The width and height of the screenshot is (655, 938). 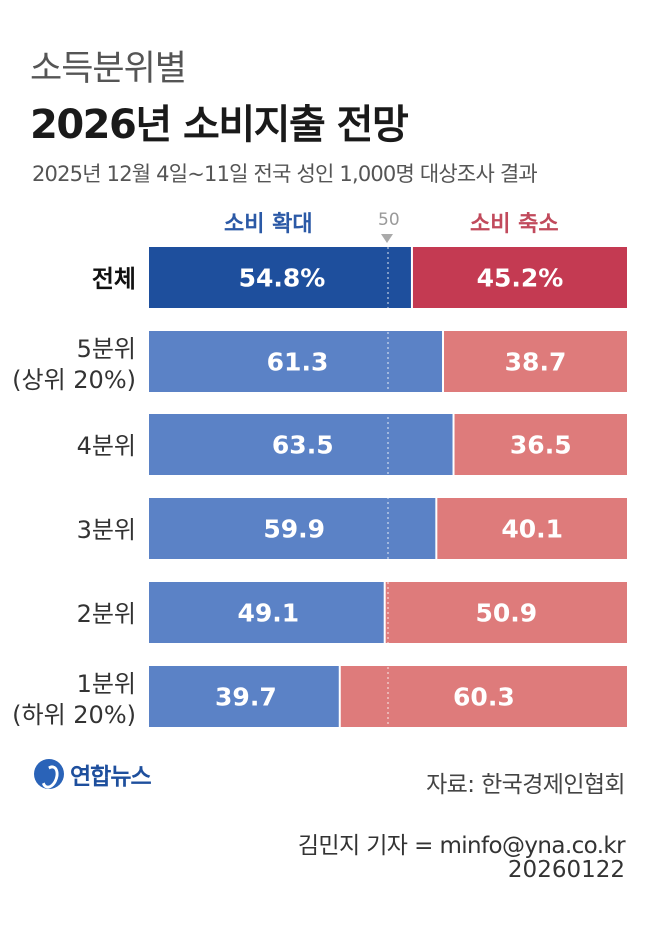 What do you see at coordinates (106, 684) in the screenshot?
I see `category-label: 1분위` at bounding box center [106, 684].